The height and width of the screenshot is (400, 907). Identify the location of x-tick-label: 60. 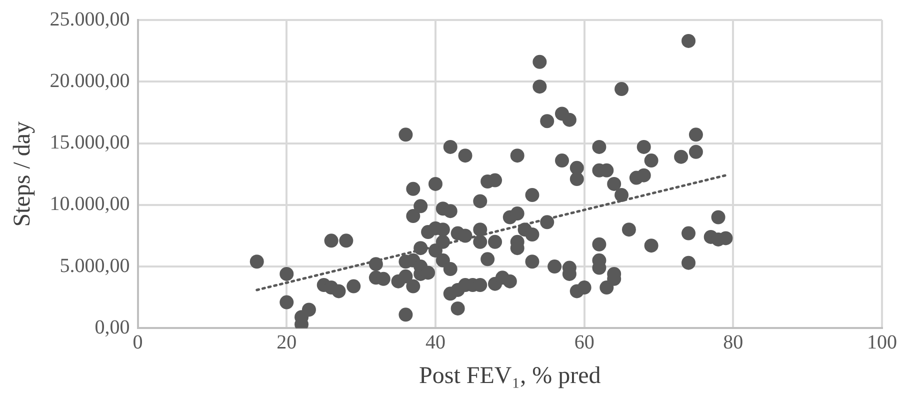
(584, 342).